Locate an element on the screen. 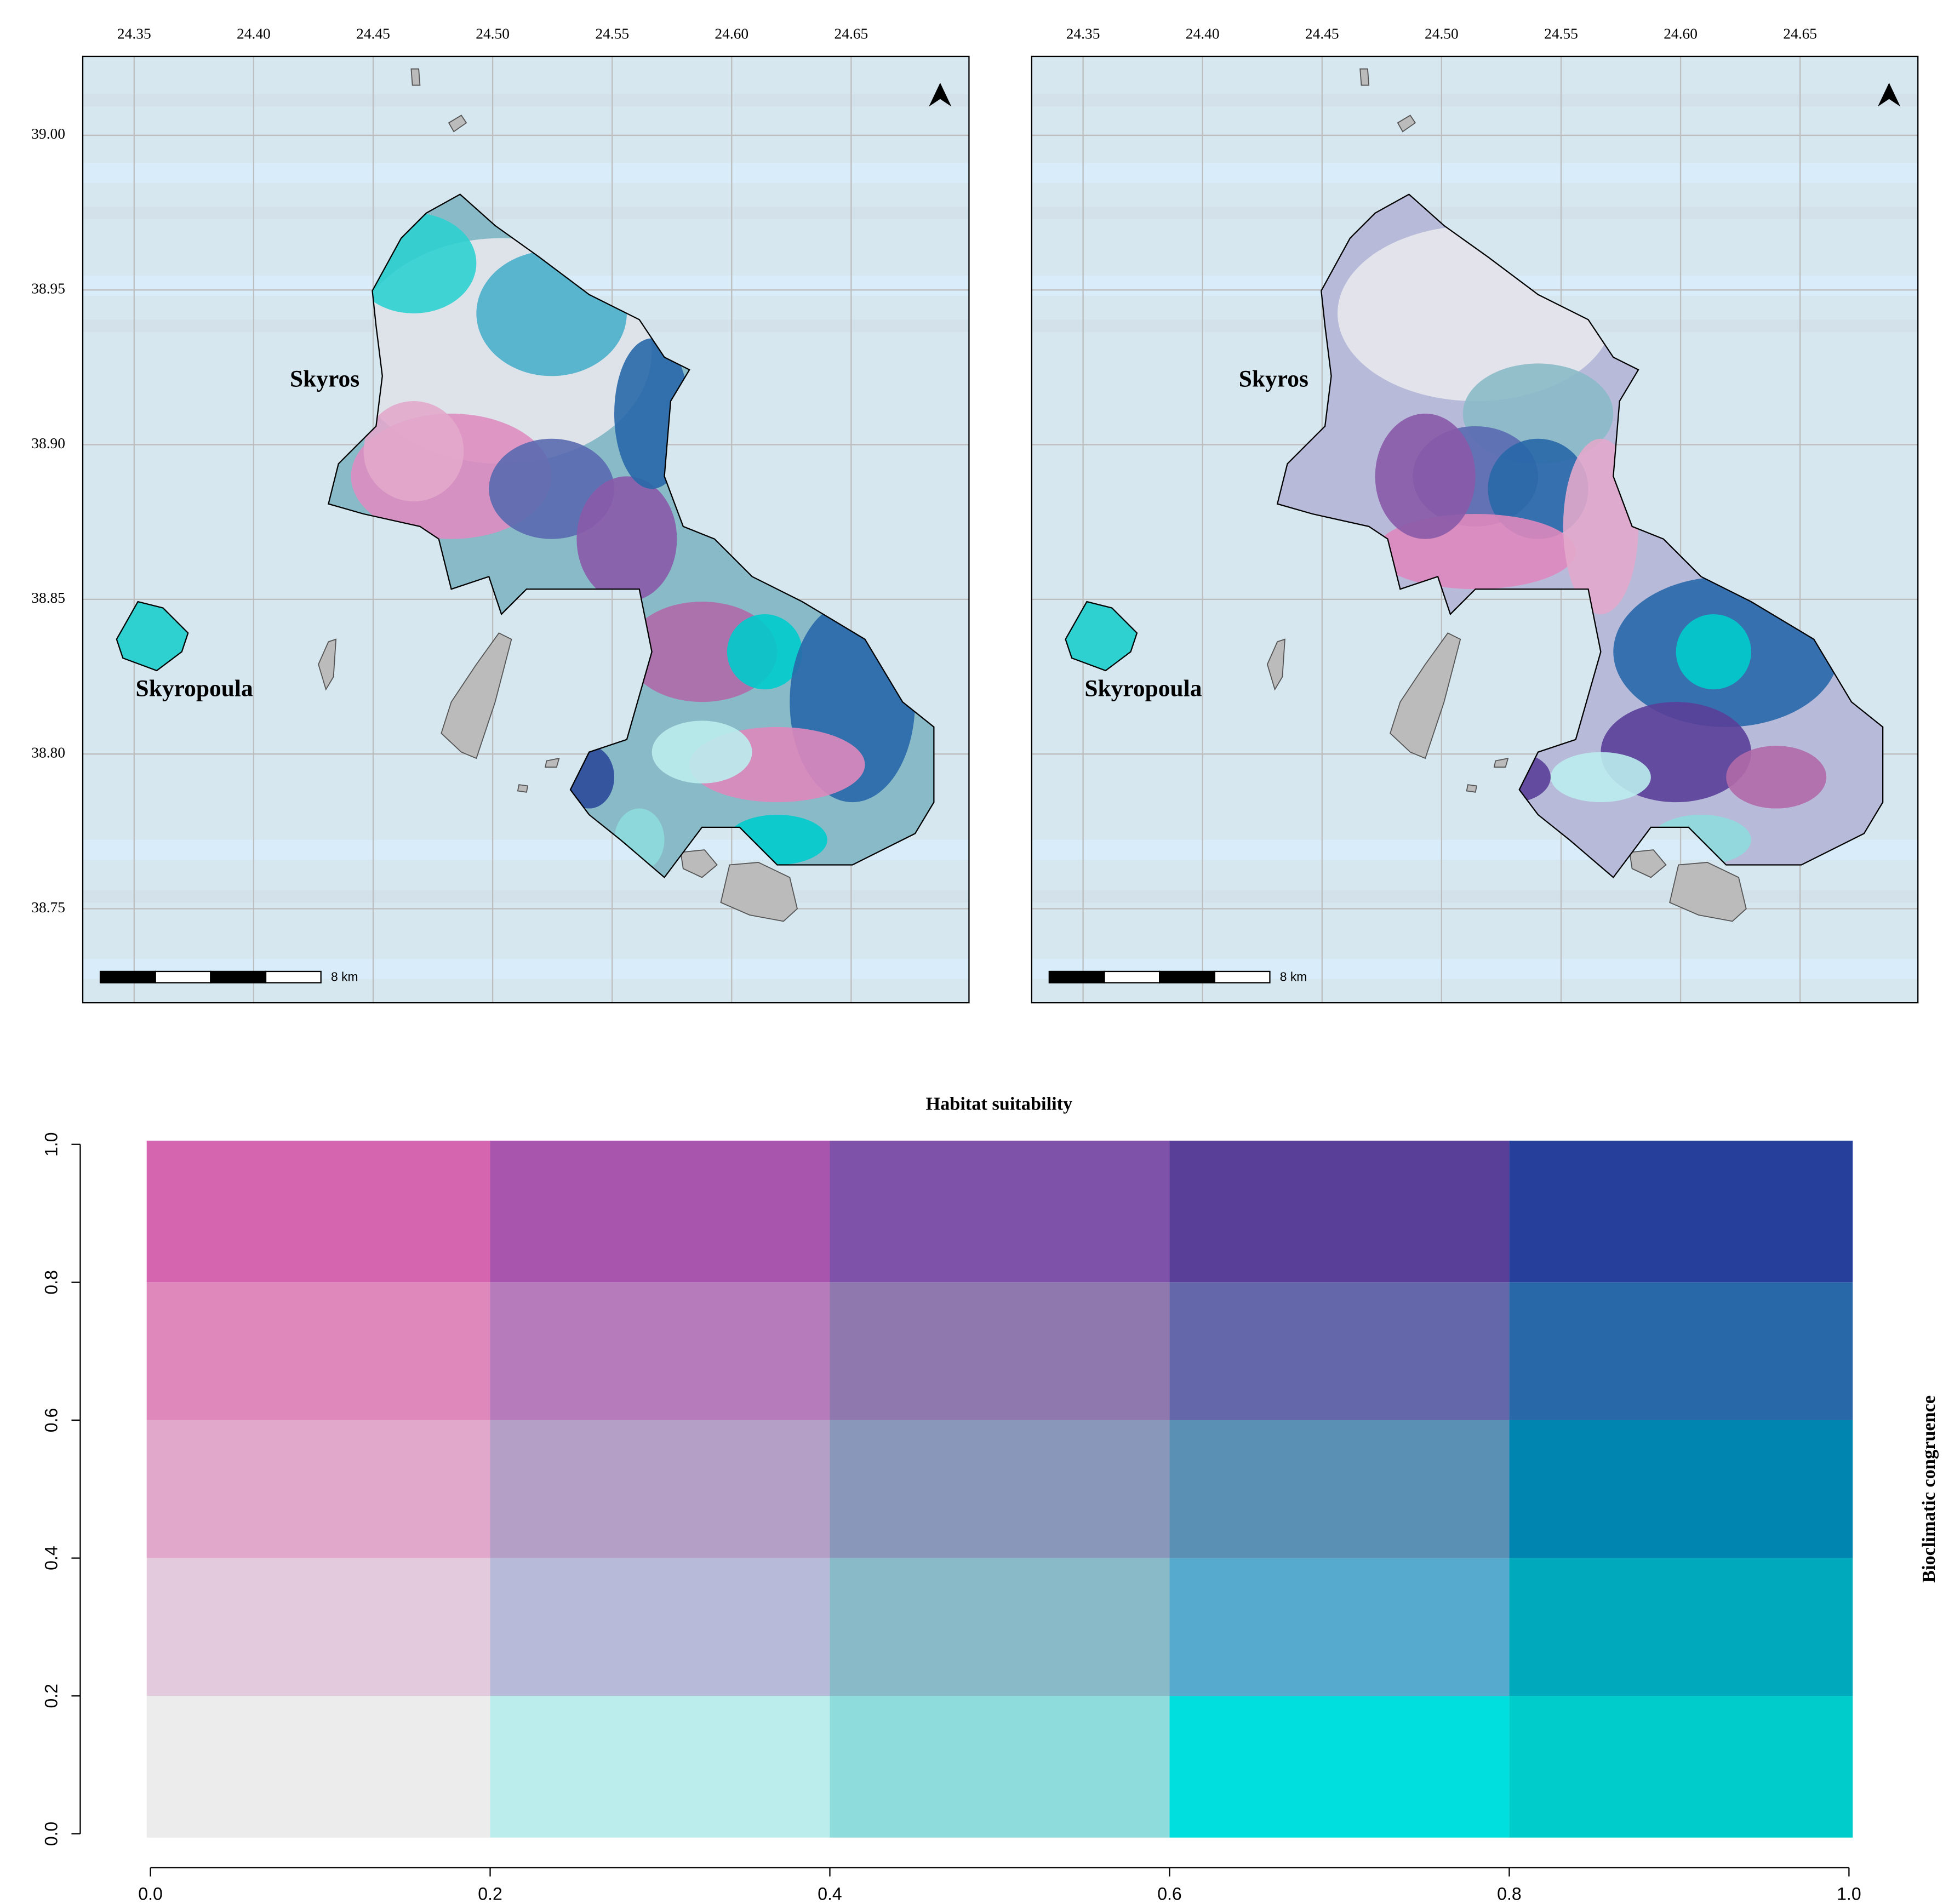 The height and width of the screenshot is (1904, 1943). x-tick-label: 0.0 is located at coordinates (150, 1894).